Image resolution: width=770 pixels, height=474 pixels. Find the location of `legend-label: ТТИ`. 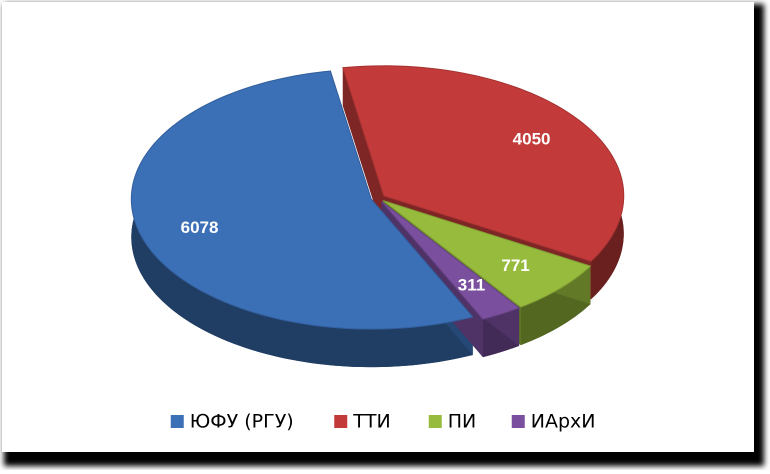

legend-label: ТТИ is located at coordinates (371, 422).